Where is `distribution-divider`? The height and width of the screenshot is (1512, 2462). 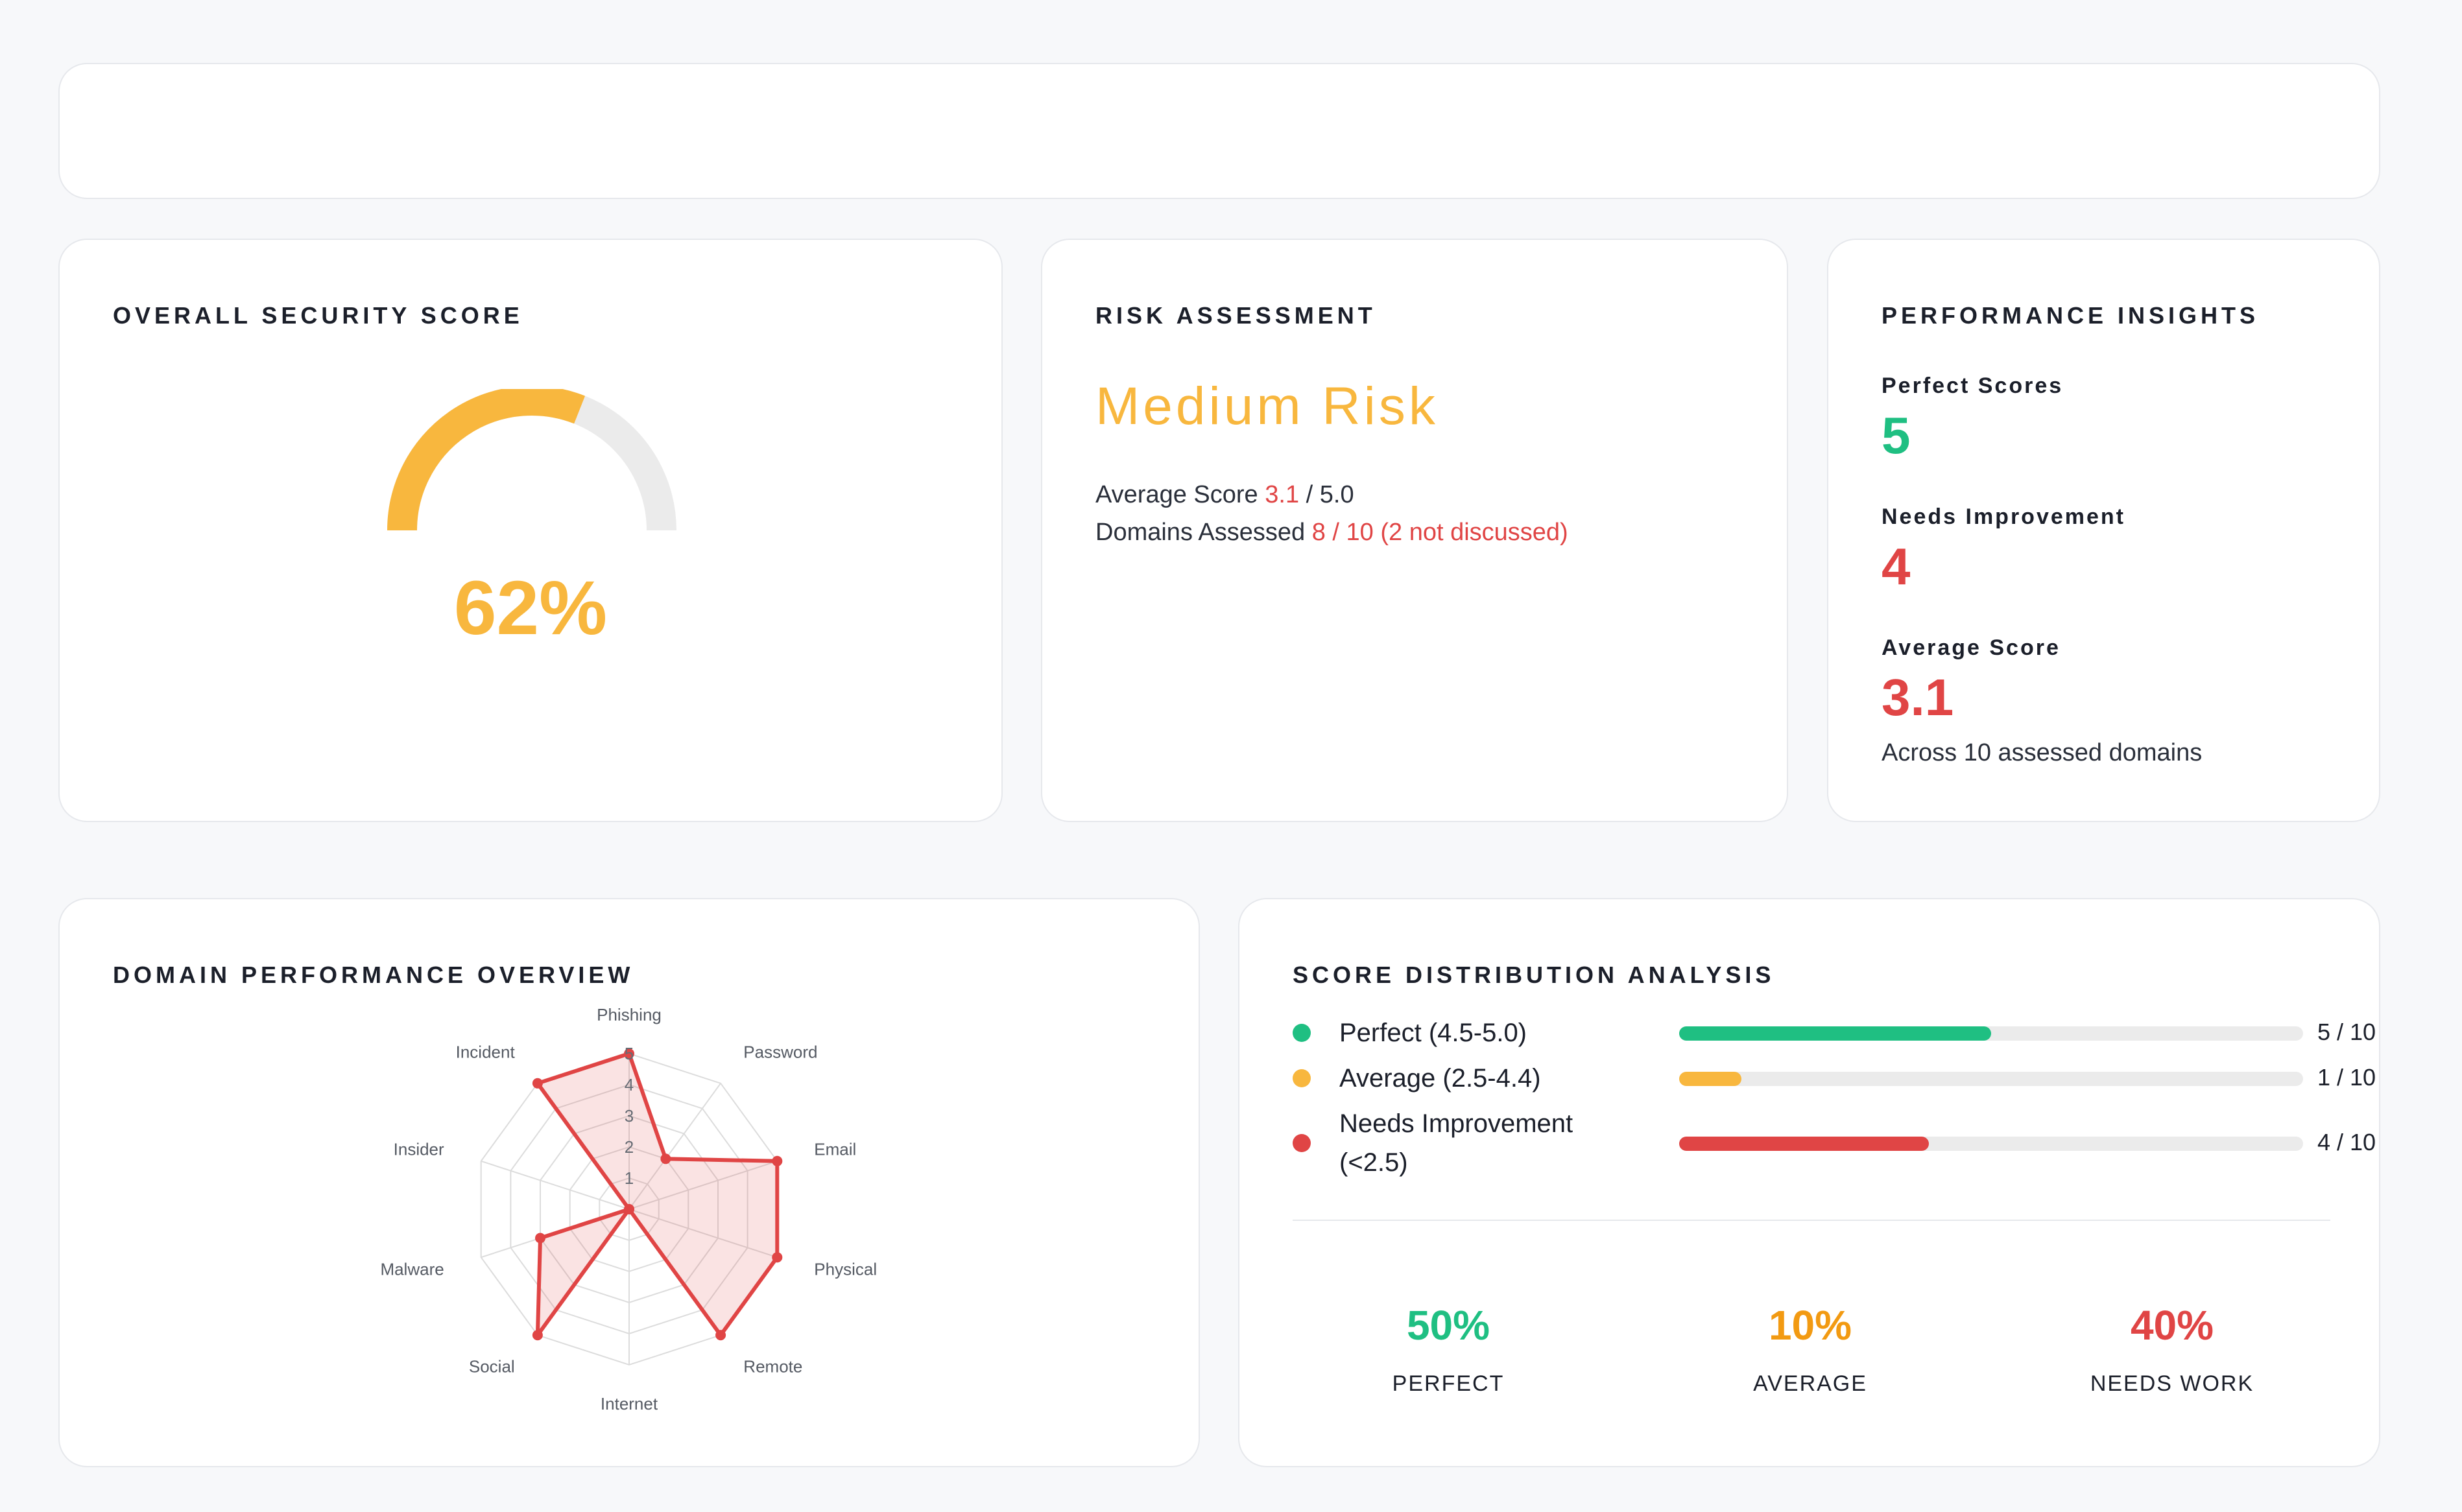
distribution-divider is located at coordinates (1811, 1220).